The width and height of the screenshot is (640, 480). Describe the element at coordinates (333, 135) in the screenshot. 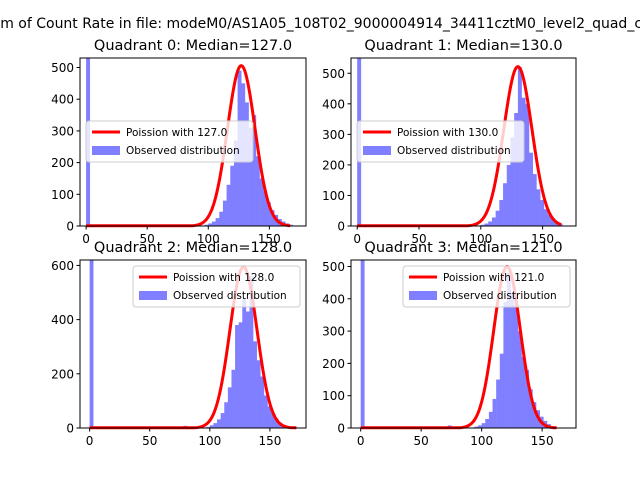

I see `quadrant-1-y-tick-label: 300` at that location.